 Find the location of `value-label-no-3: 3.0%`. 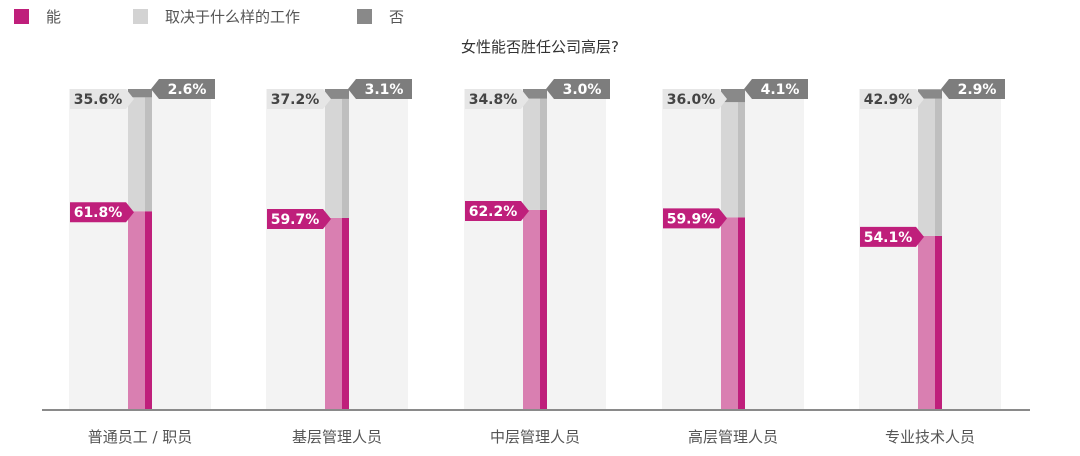

value-label-no-3: 3.0% is located at coordinates (582, 90).